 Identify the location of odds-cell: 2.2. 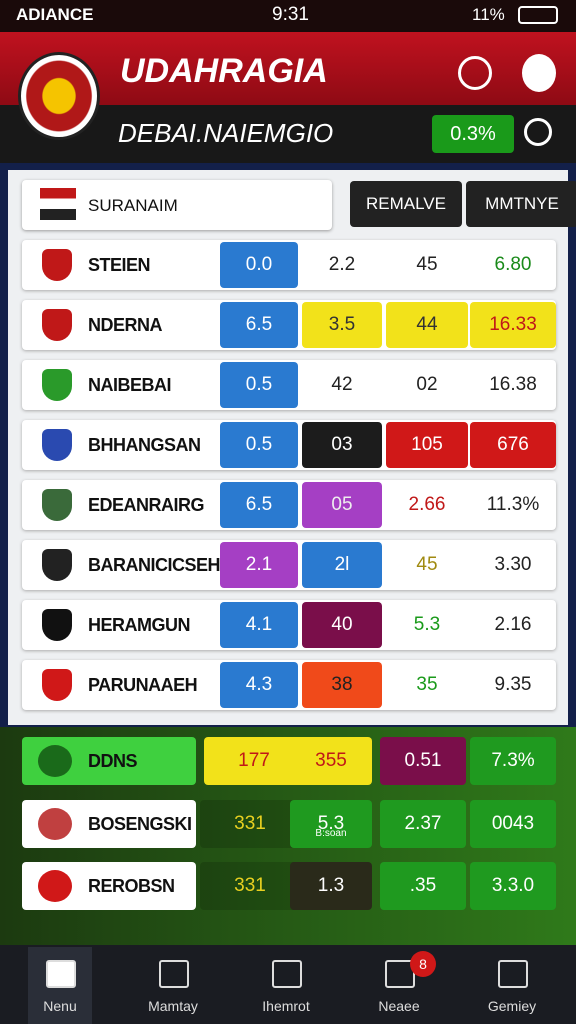
(342, 265).